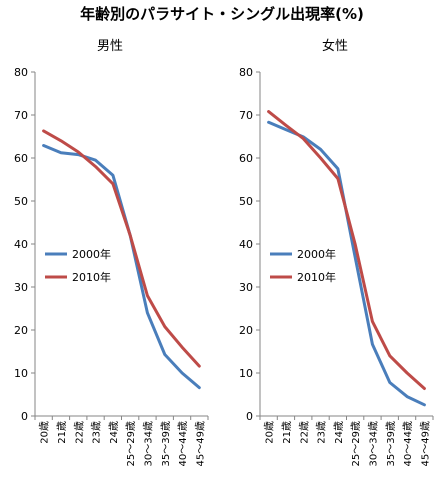  I want to click on chart-title: 年齢別のパラサイト・シングル出現率(%), so click(222, 14).